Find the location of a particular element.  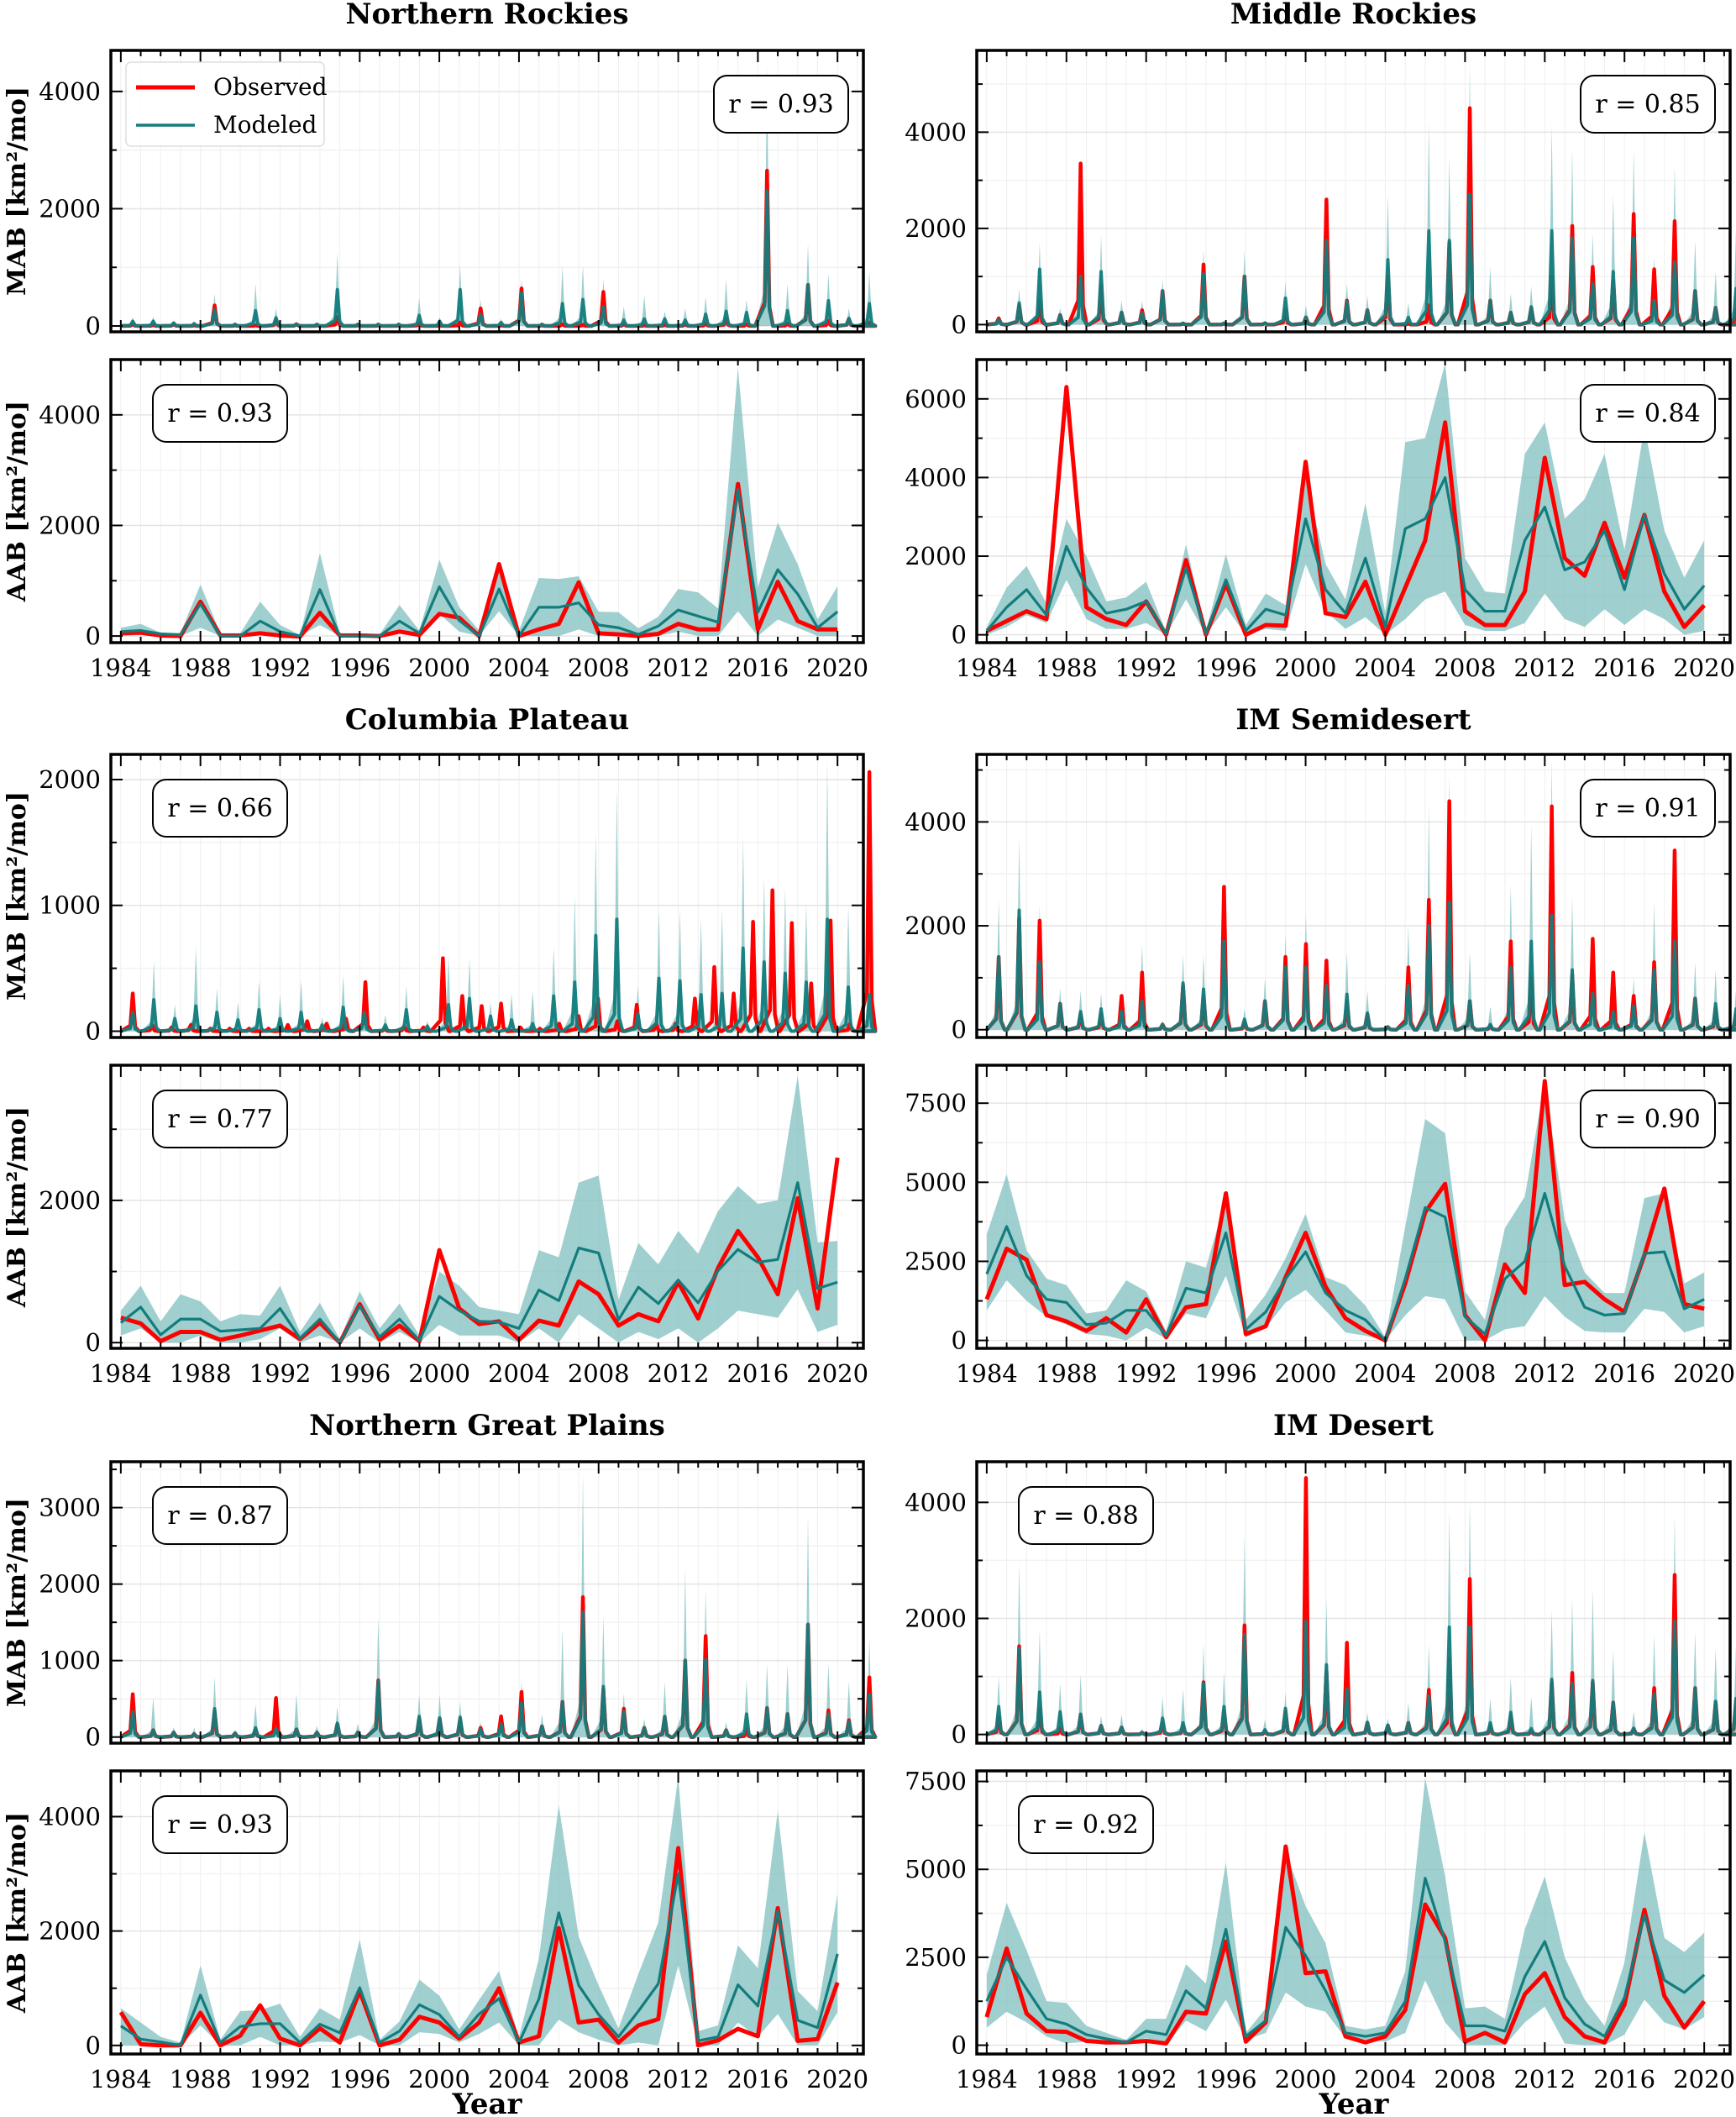

panel-title: Northern Great Plains is located at coordinates (487, 1425).